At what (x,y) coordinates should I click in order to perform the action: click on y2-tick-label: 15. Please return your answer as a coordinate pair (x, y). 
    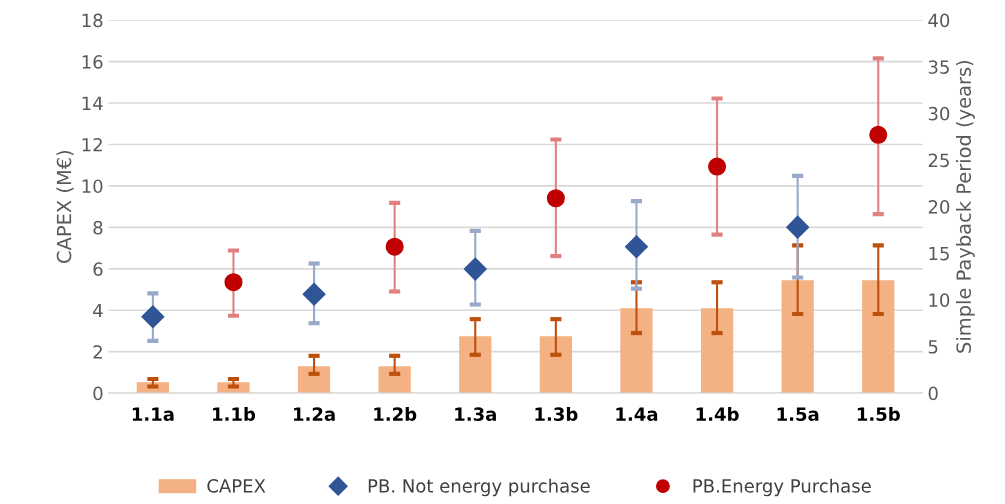
    Looking at the image, I should click on (939, 253).